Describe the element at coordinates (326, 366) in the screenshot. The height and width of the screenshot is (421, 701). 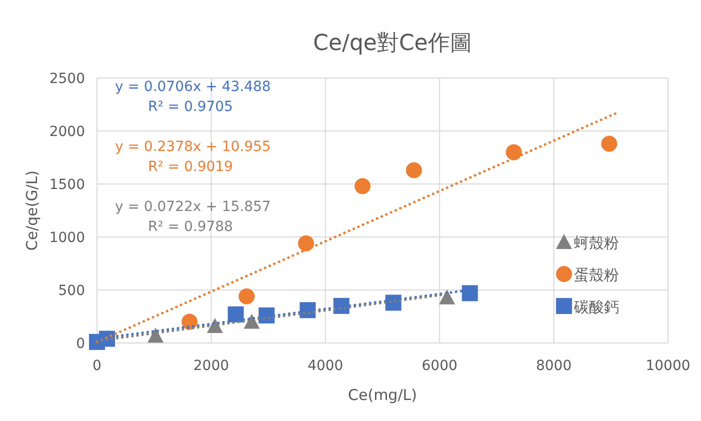
I see `x-tick-label: 4000` at that location.